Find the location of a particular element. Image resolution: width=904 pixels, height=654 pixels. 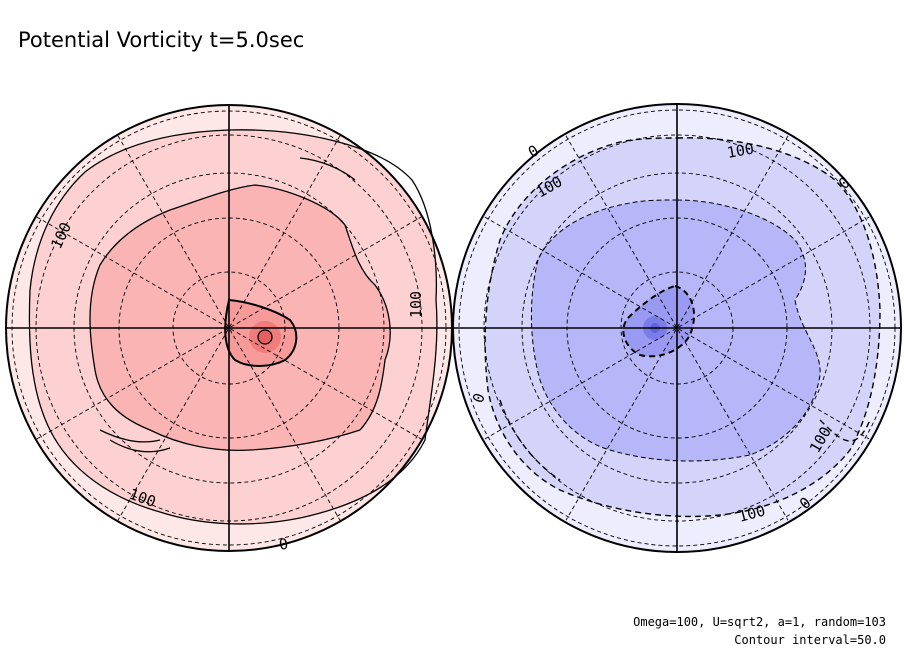

chart-title: Potential Vorticity t=5.0sec is located at coordinates (161, 40).